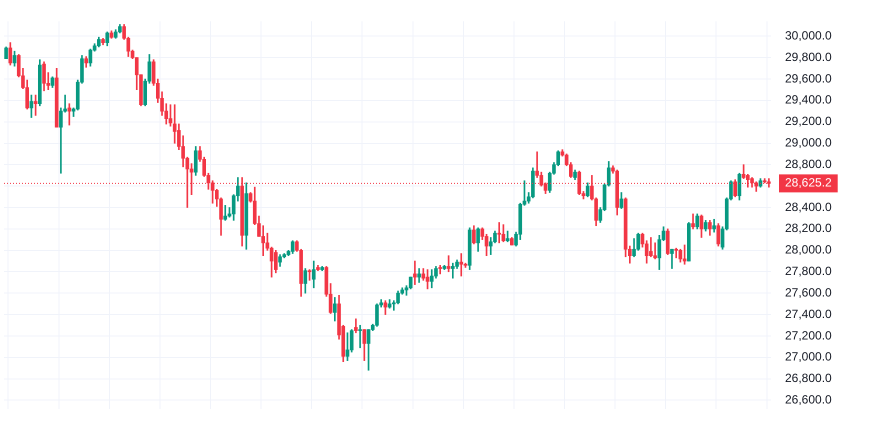 The image size is (870, 430). I want to click on ref-line-label: 28,625.2, so click(808, 183).